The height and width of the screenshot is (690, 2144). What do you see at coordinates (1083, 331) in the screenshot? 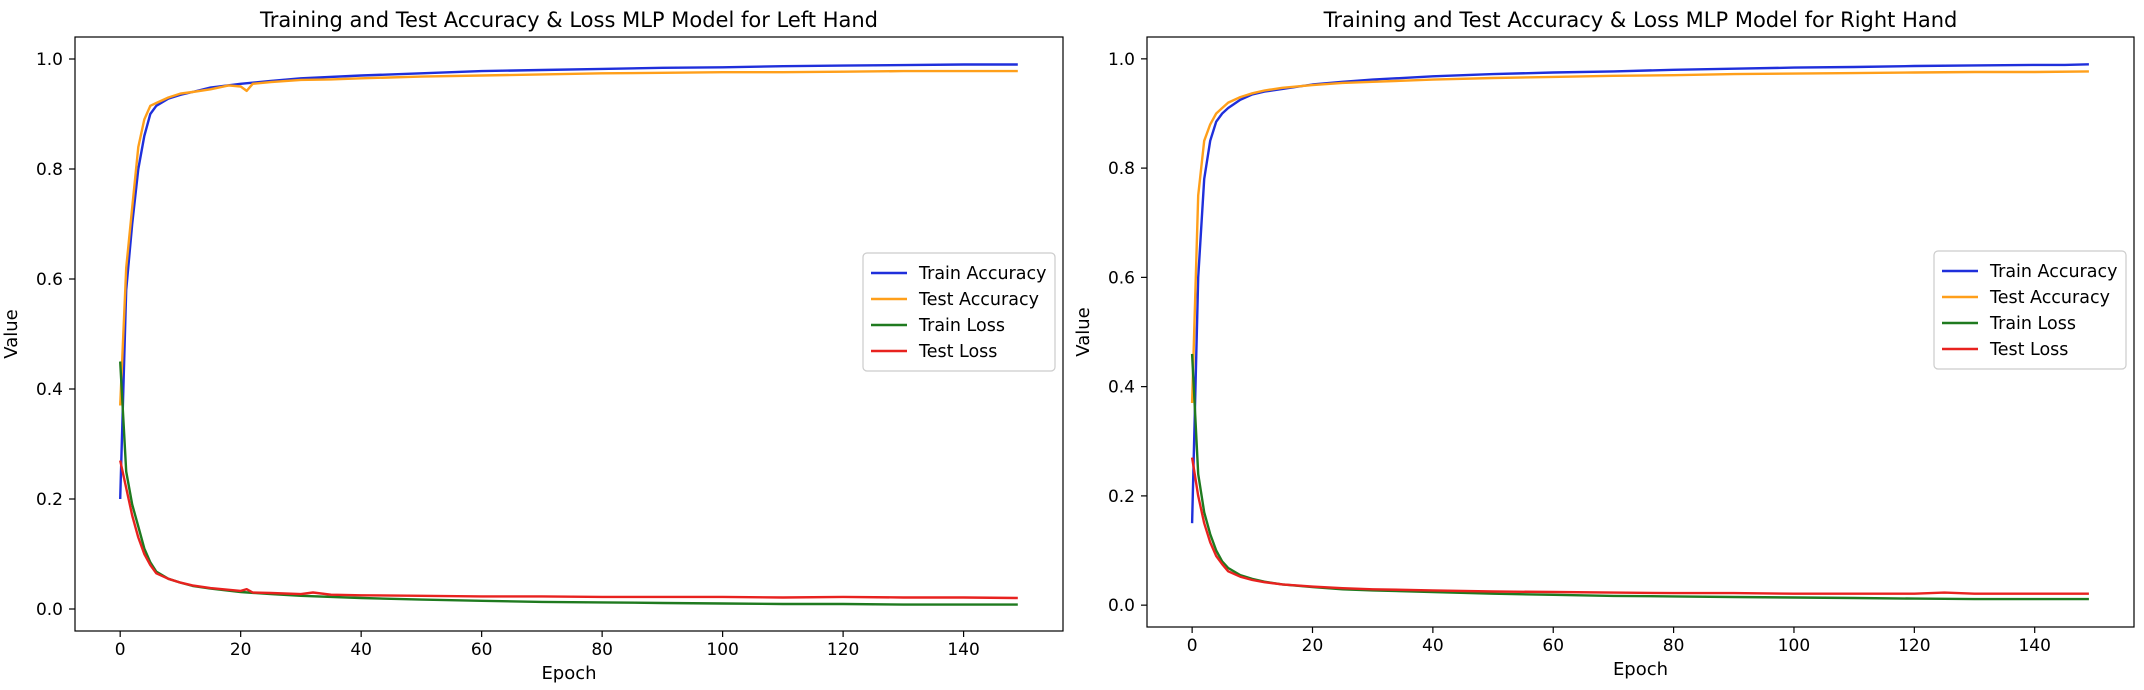
I see `right-chart-ylabel: Value` at bounding box center [1083, 331].